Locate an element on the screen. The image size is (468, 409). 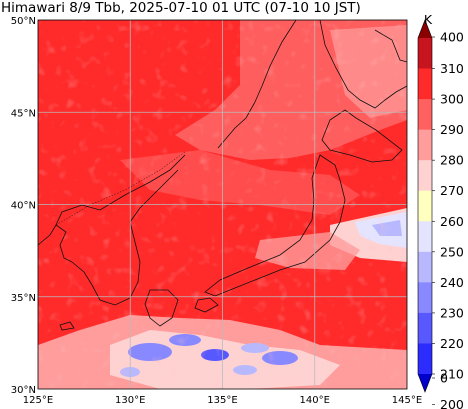
lon-tick-label: 140°E is located at coordinates (315, 400).